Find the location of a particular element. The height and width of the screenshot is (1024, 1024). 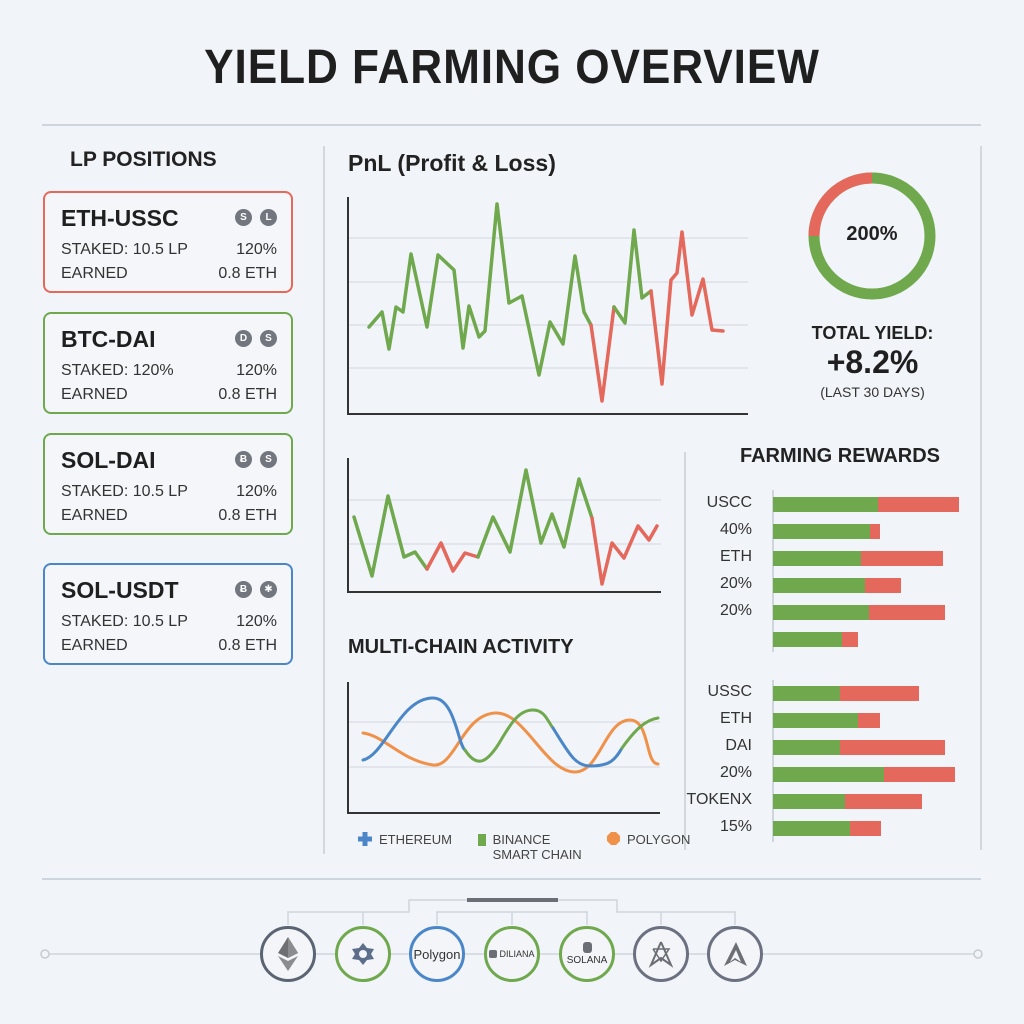

reward-label: USSC is located at coordinates (729, 691).